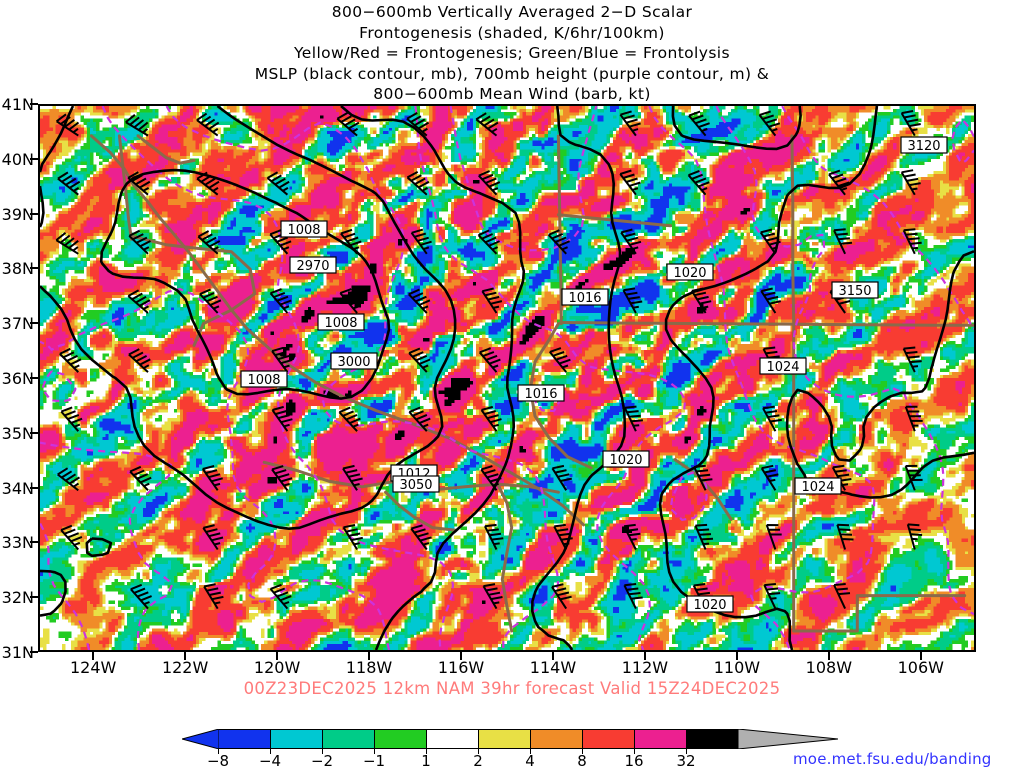  I want to click on lon-tick-label: 124W, so click(93, 667).